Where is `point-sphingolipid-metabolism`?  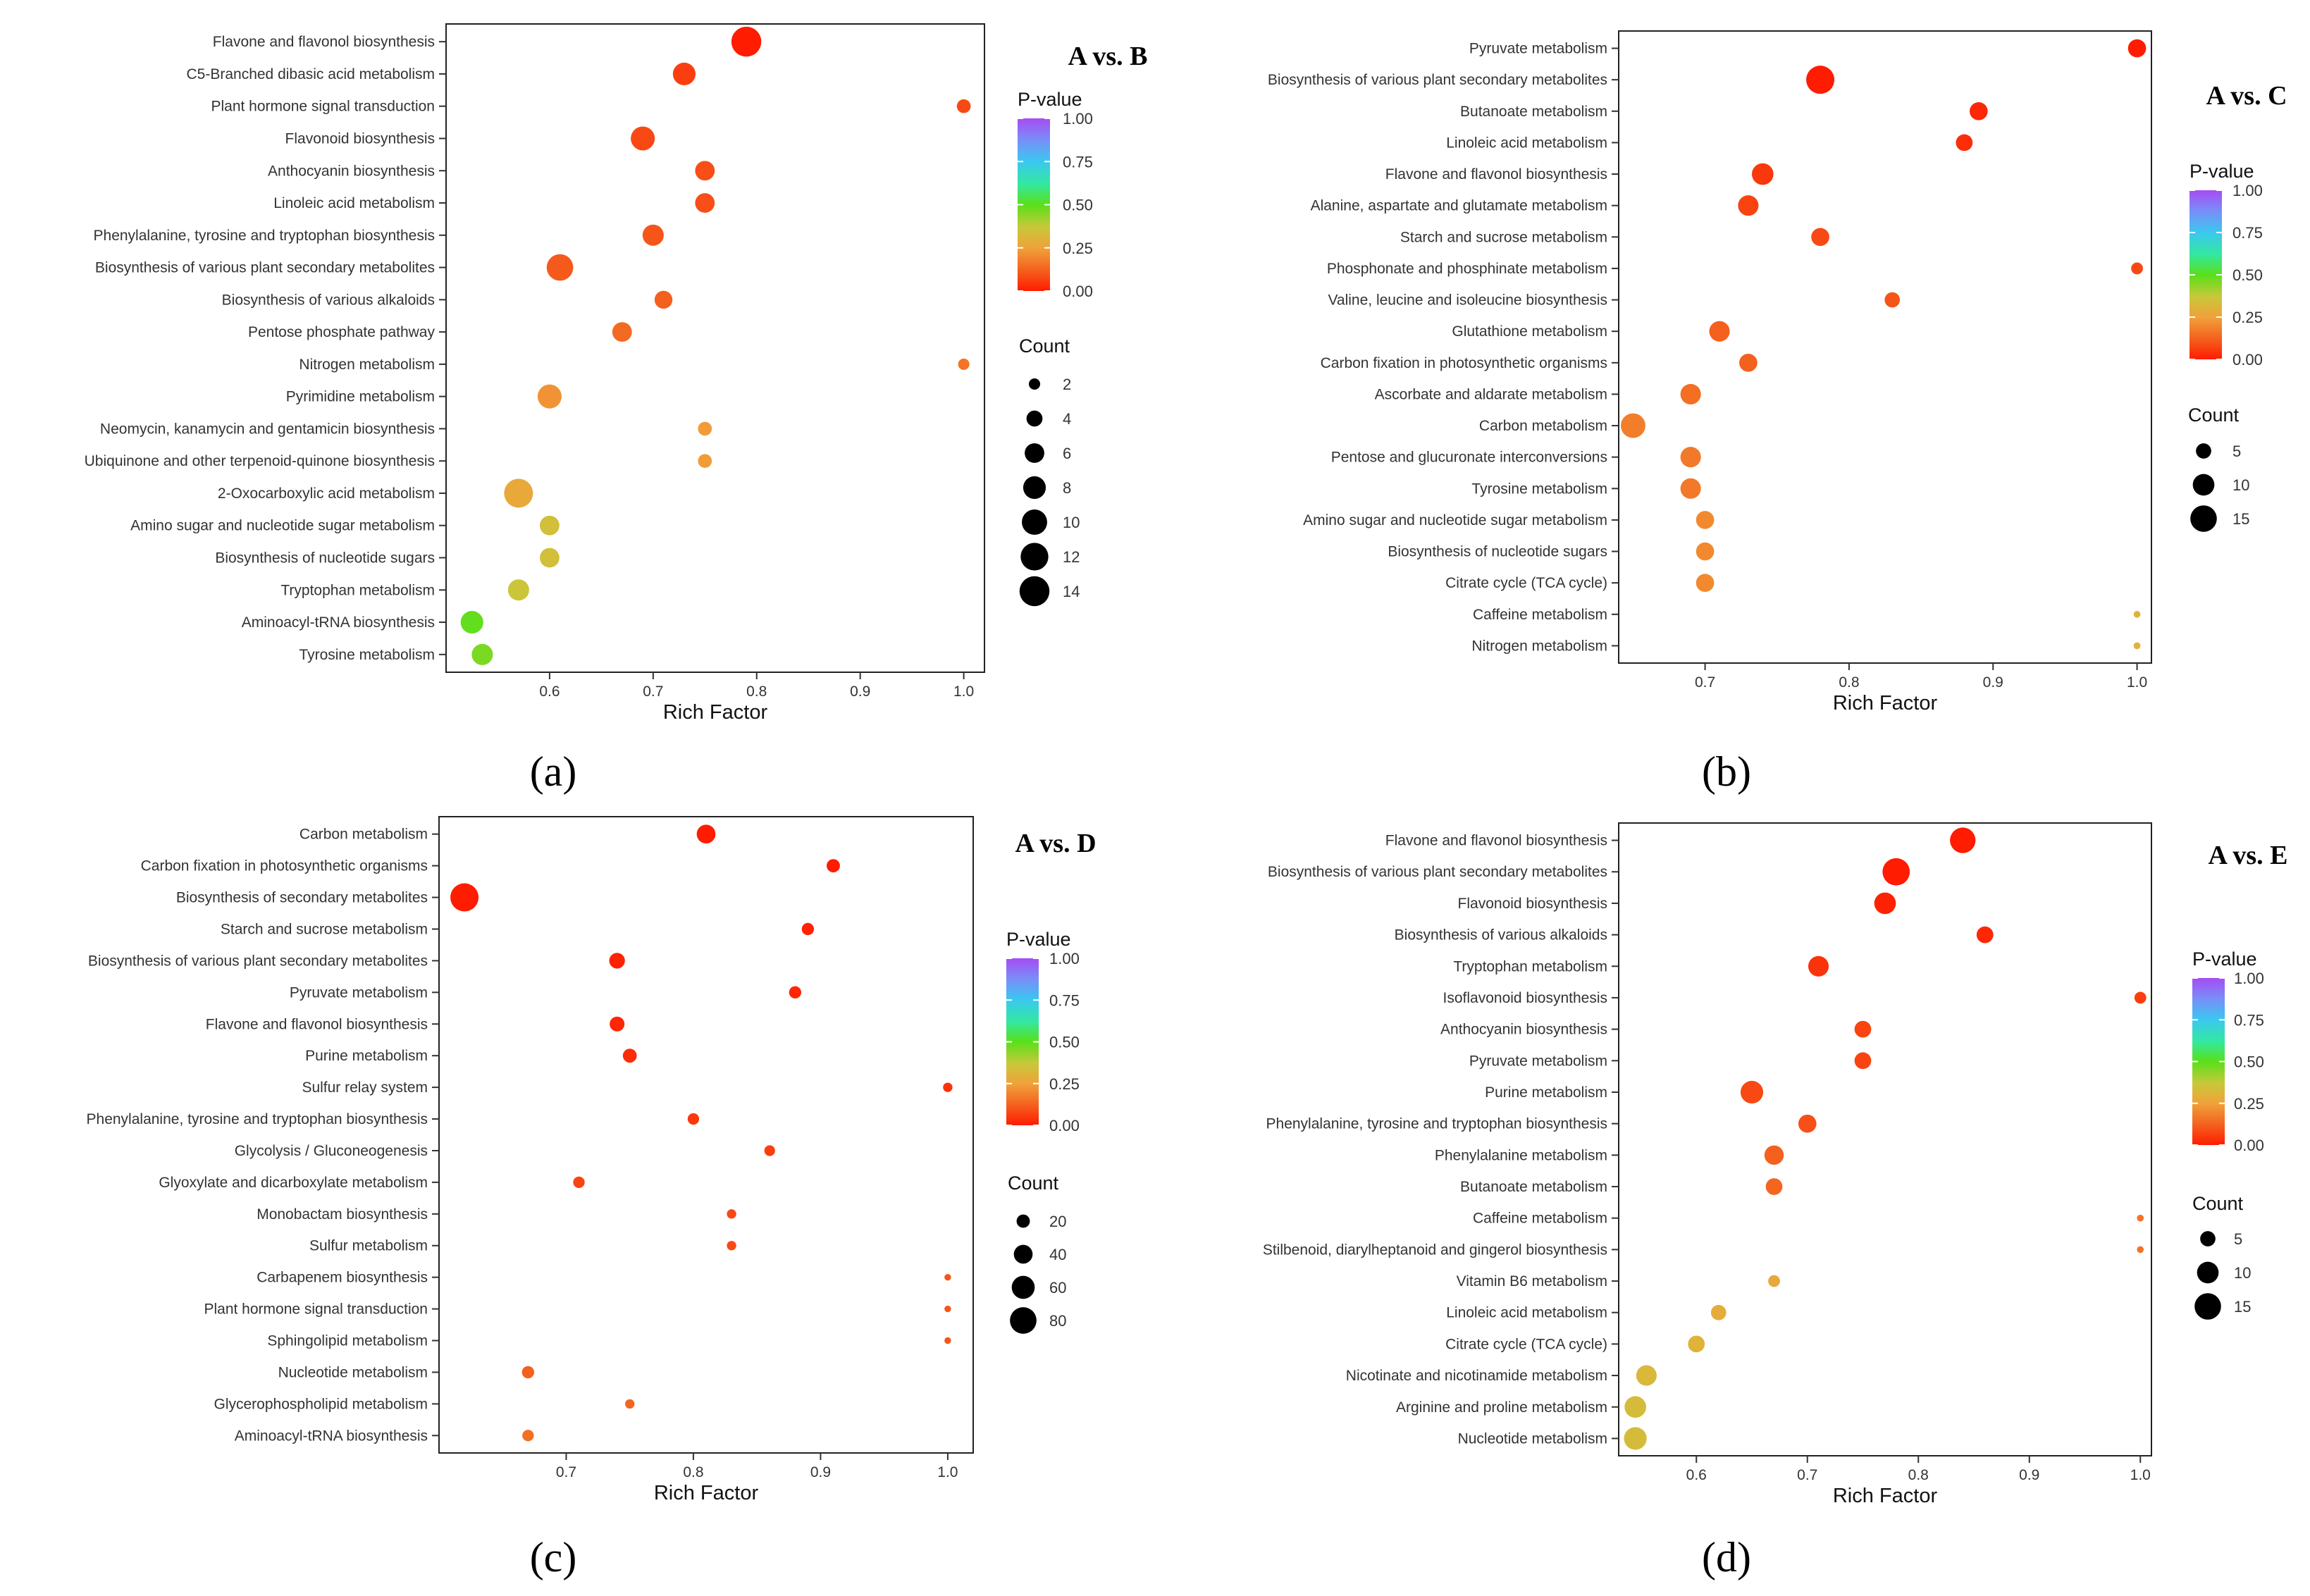
point-sphingolipid-metabolism is located at coordinates (947, 1340).